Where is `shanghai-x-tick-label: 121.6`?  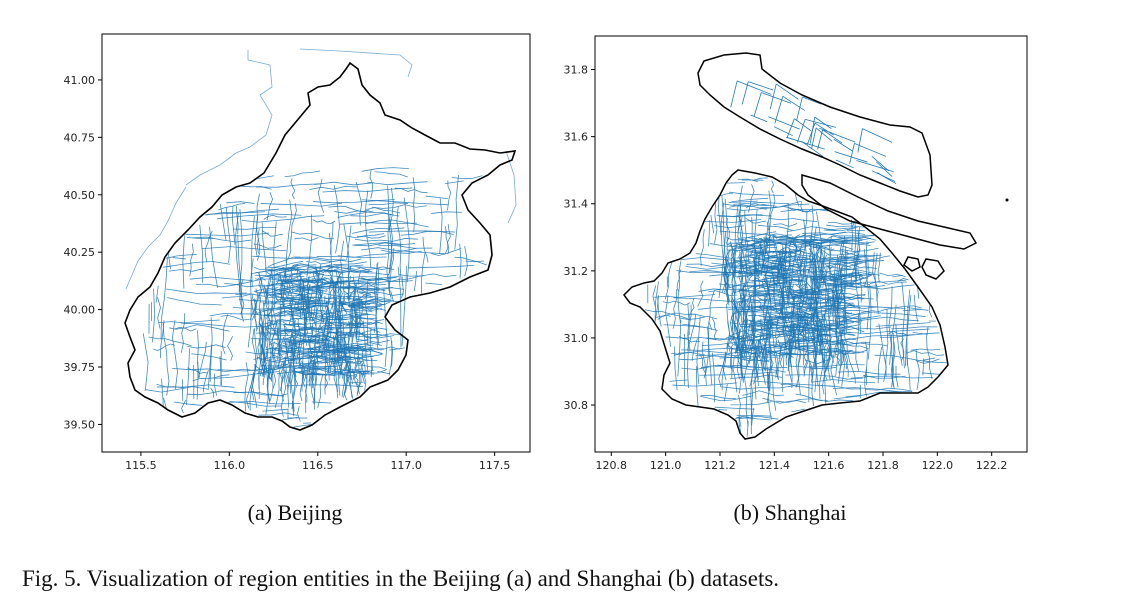
shanghai-x-tick-label: 121.6 is located at coordinates (829, 465).